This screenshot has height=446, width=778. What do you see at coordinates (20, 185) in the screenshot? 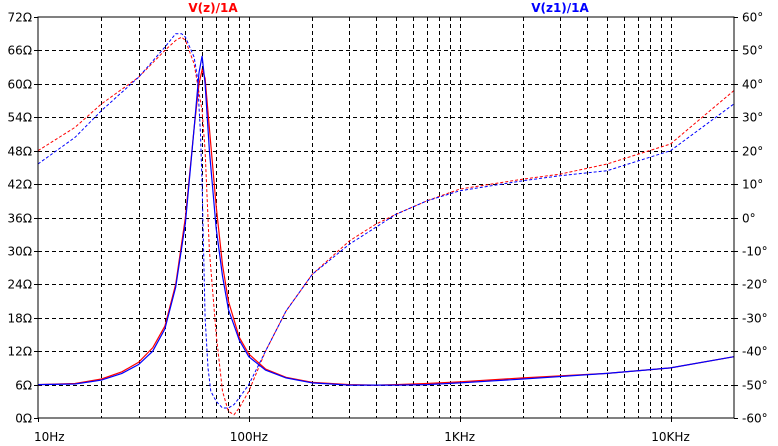
I see `y-left-tick-label: 42Ω` at bounding box center [20, 185].